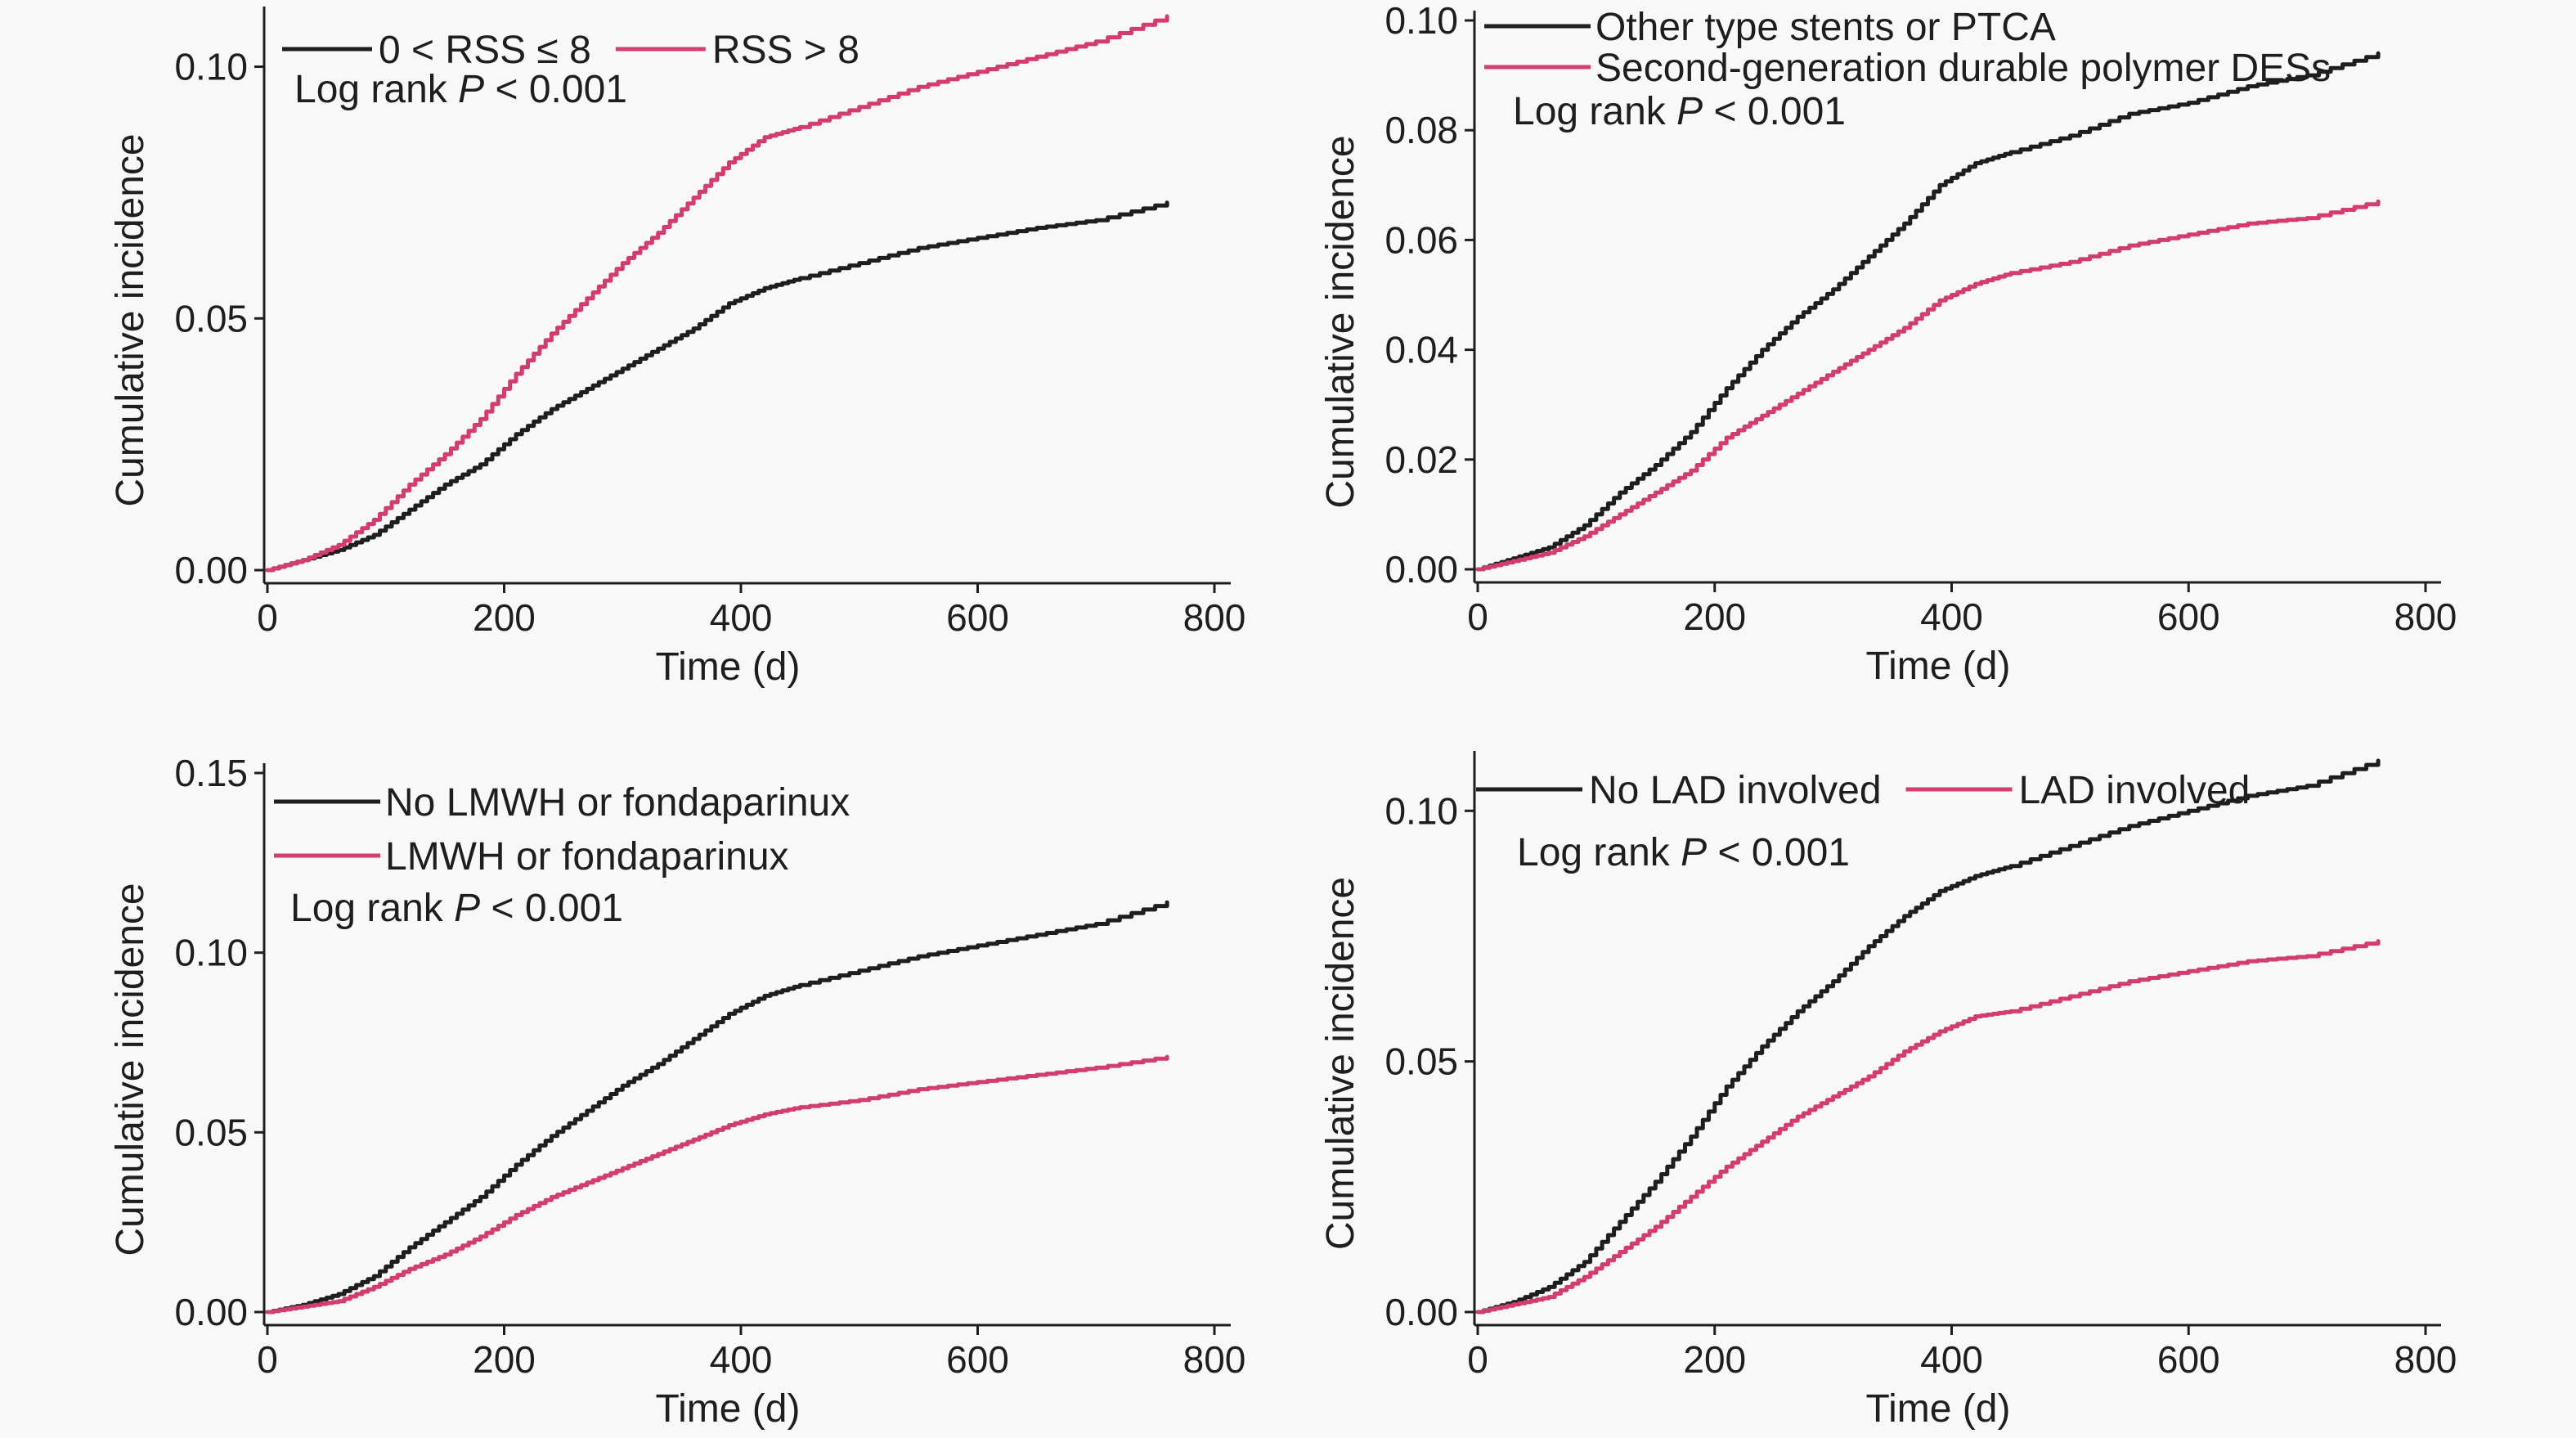 The height and width of the screenshot is (1438, 2576). What do you see at coordinates (485, 50) in the screenshot?
I see `legend-label: 0 < RSS ≤ 8` at bounding box center [485, 50].